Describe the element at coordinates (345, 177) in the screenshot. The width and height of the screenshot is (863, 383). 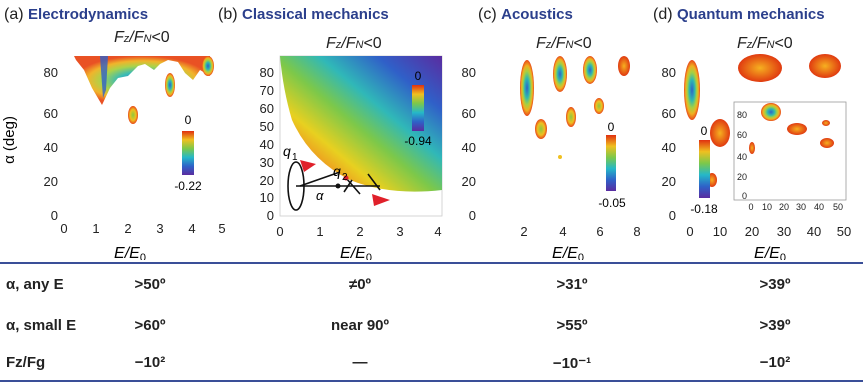
I see `diagram-q2-sub: 2` at that location.